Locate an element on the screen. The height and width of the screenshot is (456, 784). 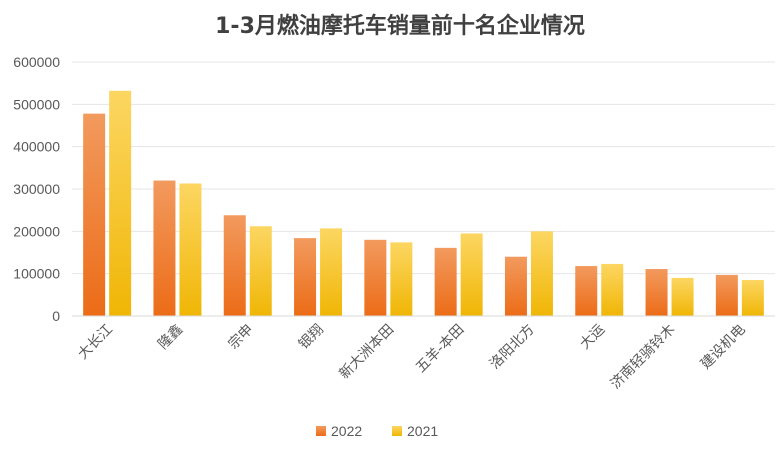
legend-label-2022: 2022 is located at coordinates (346, 431).